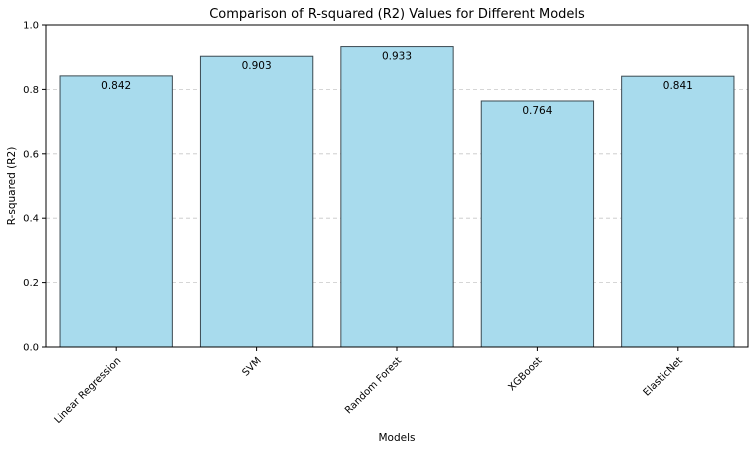 This screenshot has width=755, height=451. I want to click on x-axis-label: Models, so click(397, 438).